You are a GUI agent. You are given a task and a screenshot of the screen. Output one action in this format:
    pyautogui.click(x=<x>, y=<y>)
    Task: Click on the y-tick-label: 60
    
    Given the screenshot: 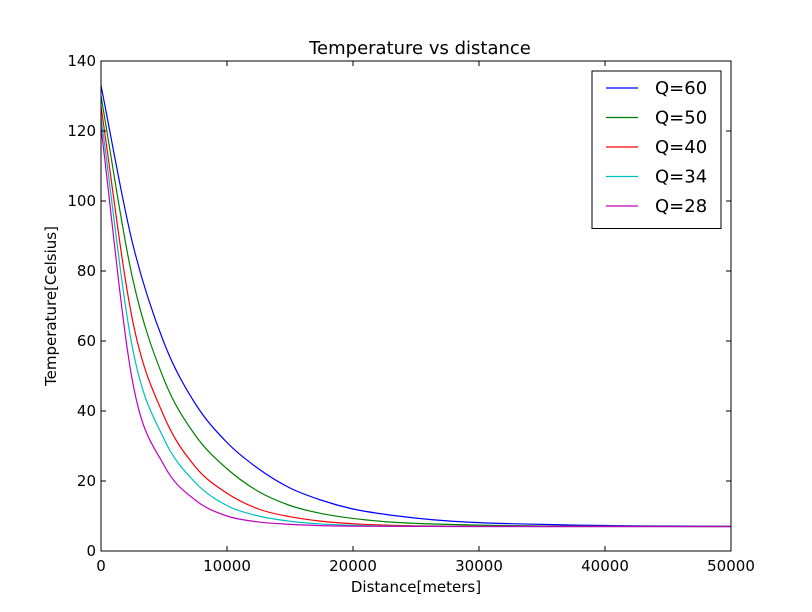 What is the action you would take?
    pyautogui.click(x=86, y=341)
    